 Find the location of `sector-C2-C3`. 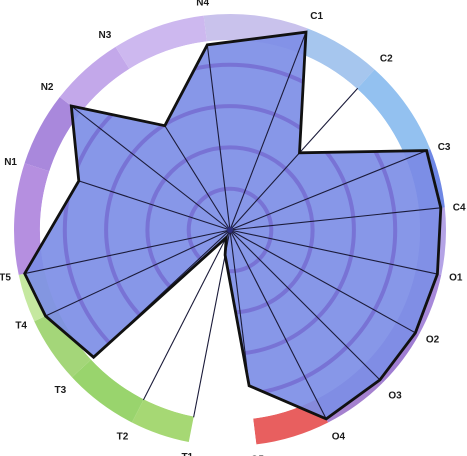

sector-C2-C3 is located at coordinates (394, 114).